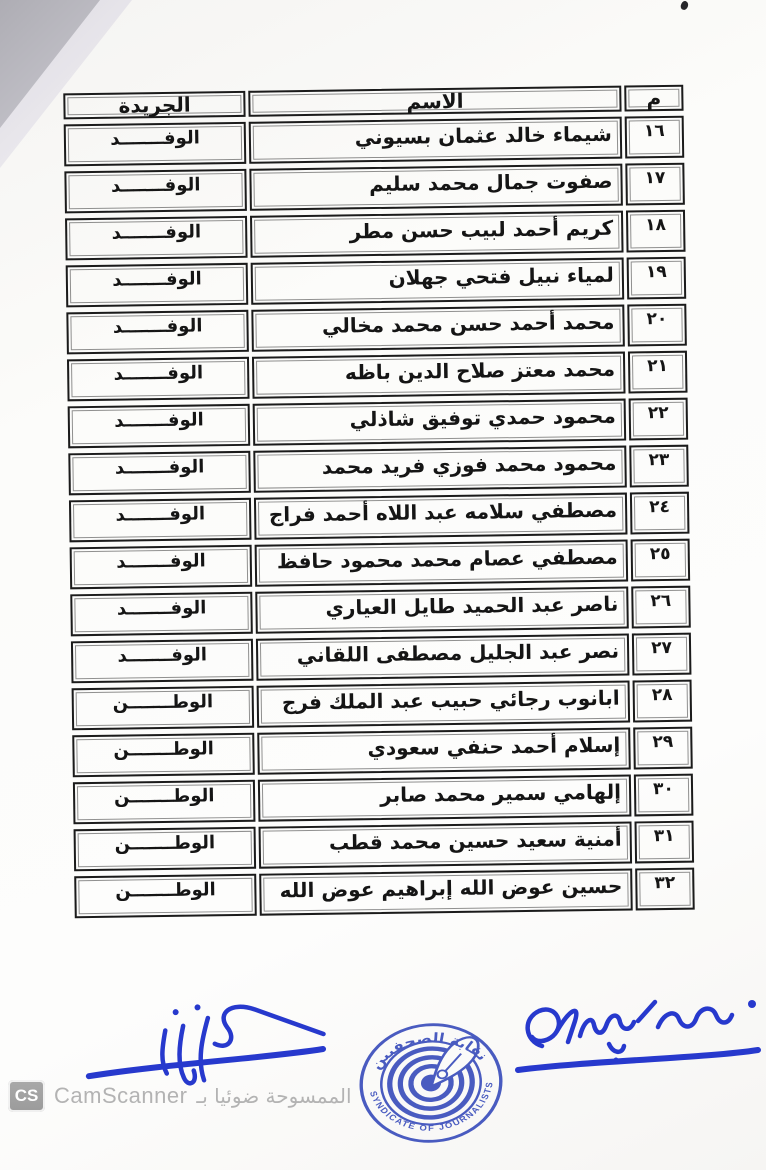 The height and width of the screenshot is (1170, 766). I want to click on member-name: محمد أحمد حسن محمد مخالي, so click(438, 328).